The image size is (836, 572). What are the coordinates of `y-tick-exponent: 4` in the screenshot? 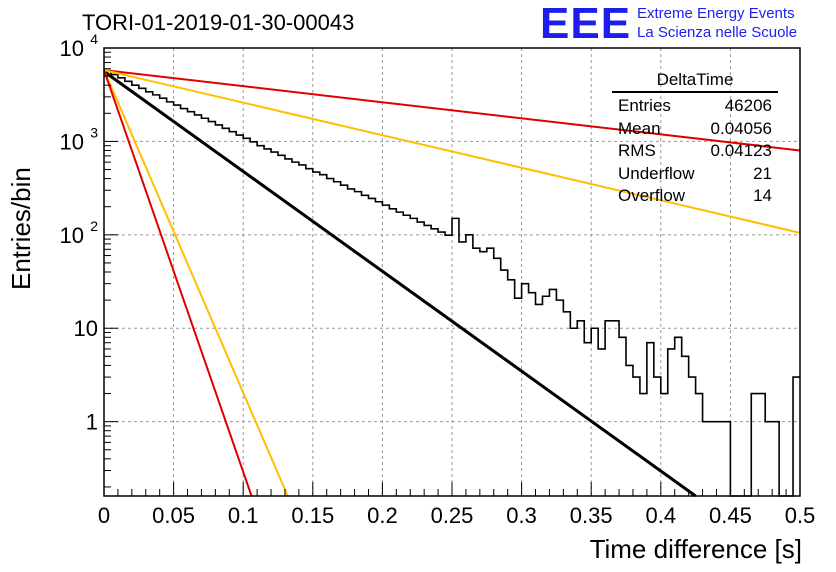 It's located at (94, 39).